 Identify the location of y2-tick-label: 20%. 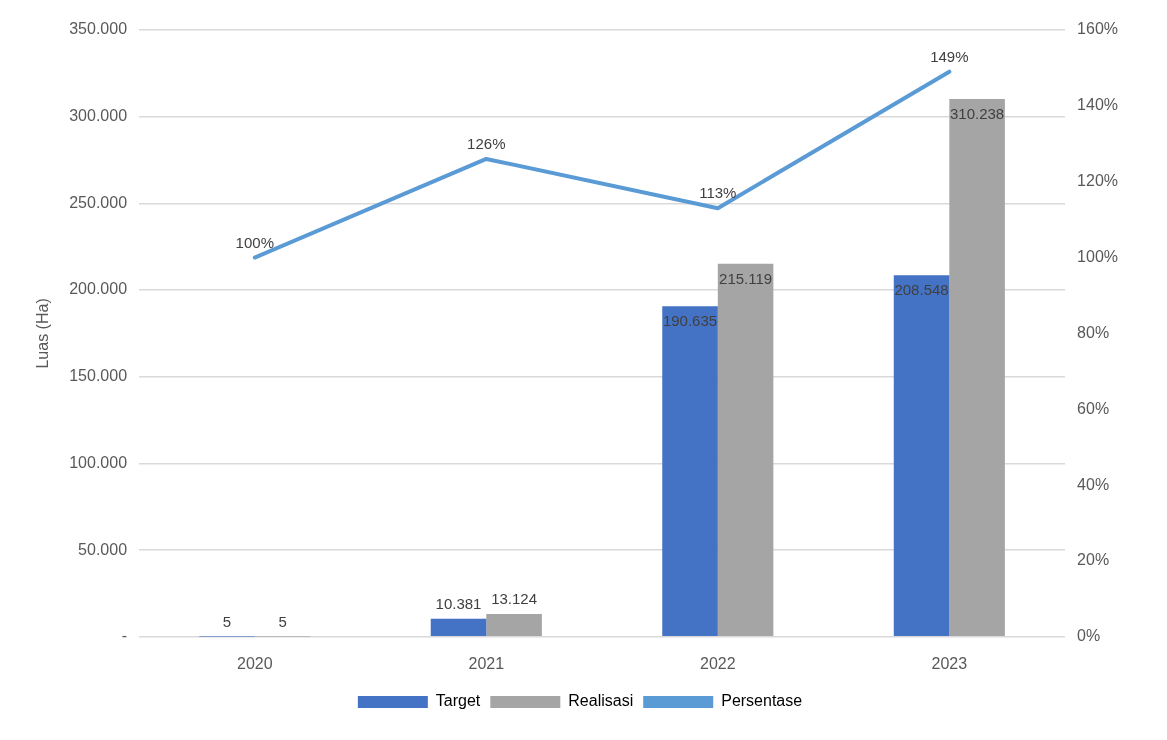
(1093, 560).